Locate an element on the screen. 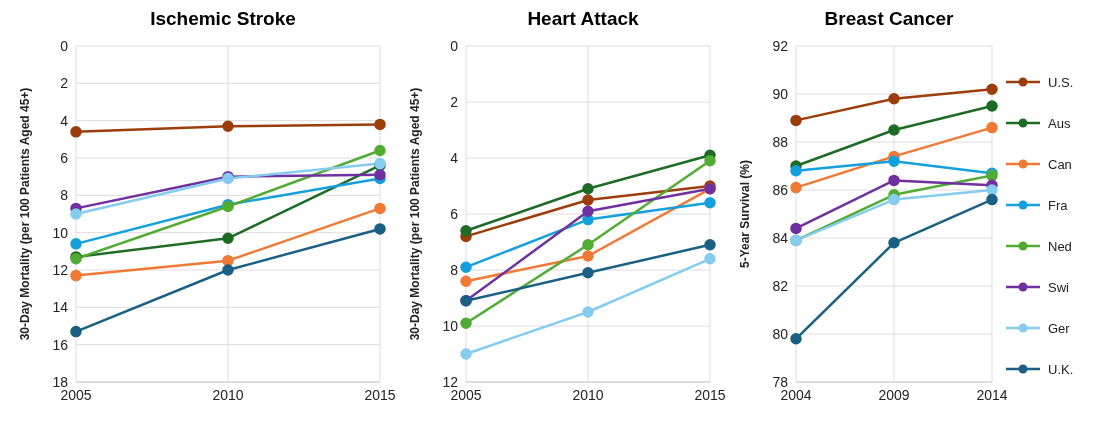  legend-label: Can is located at coordinates (1060, 164).